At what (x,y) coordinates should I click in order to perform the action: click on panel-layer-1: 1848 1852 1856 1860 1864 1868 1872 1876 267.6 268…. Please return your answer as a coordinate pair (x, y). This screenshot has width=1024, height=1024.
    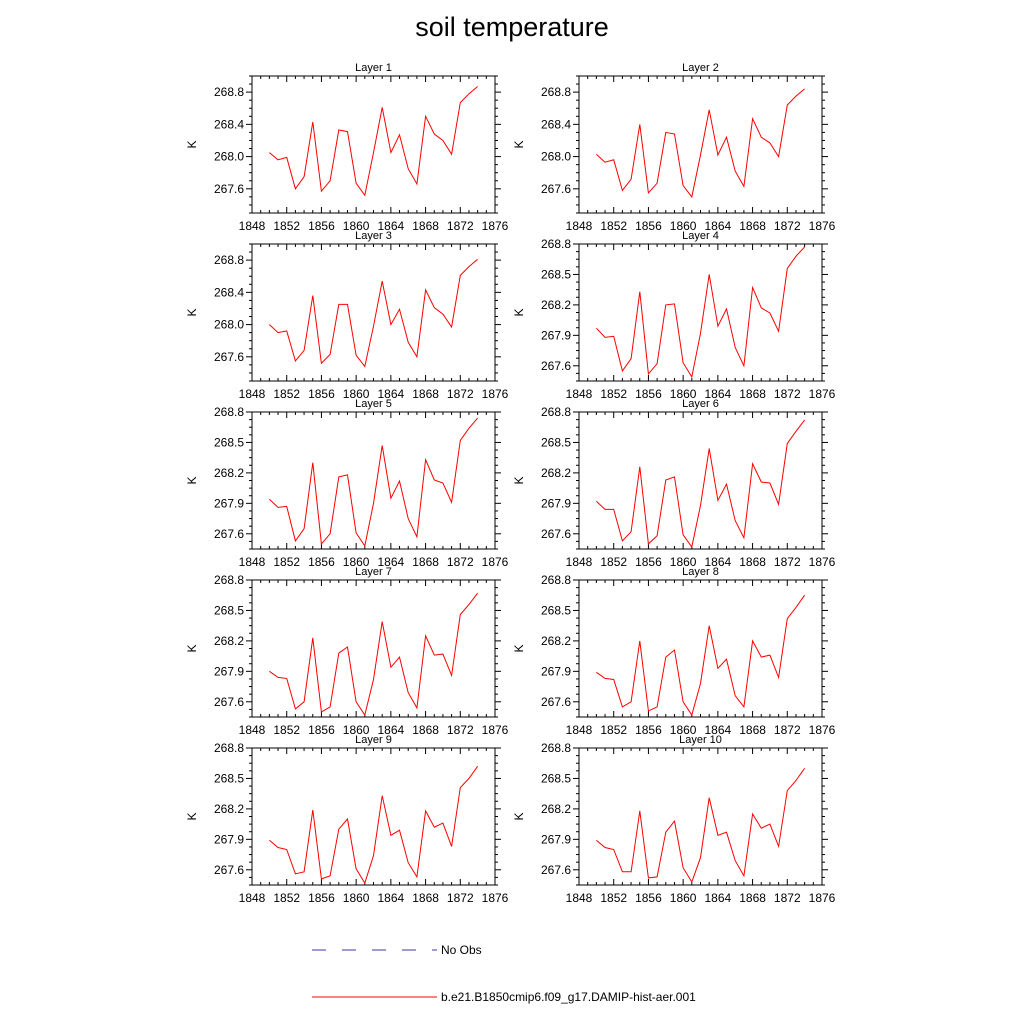
    Looking at the image, I should click on (347, 147).